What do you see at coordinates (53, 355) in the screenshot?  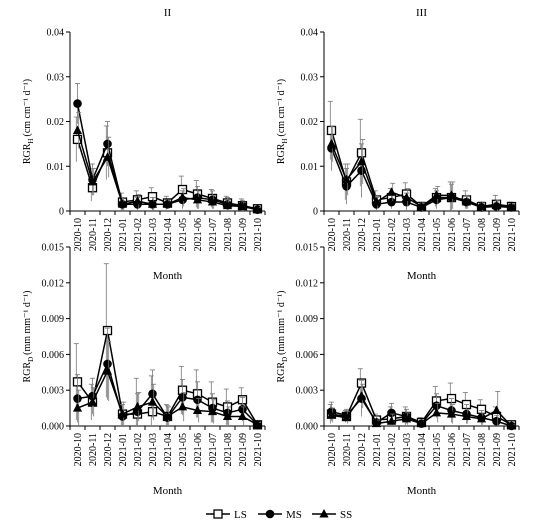 I see `y-tick-label: 0.006` at bounding box center [53, 355].